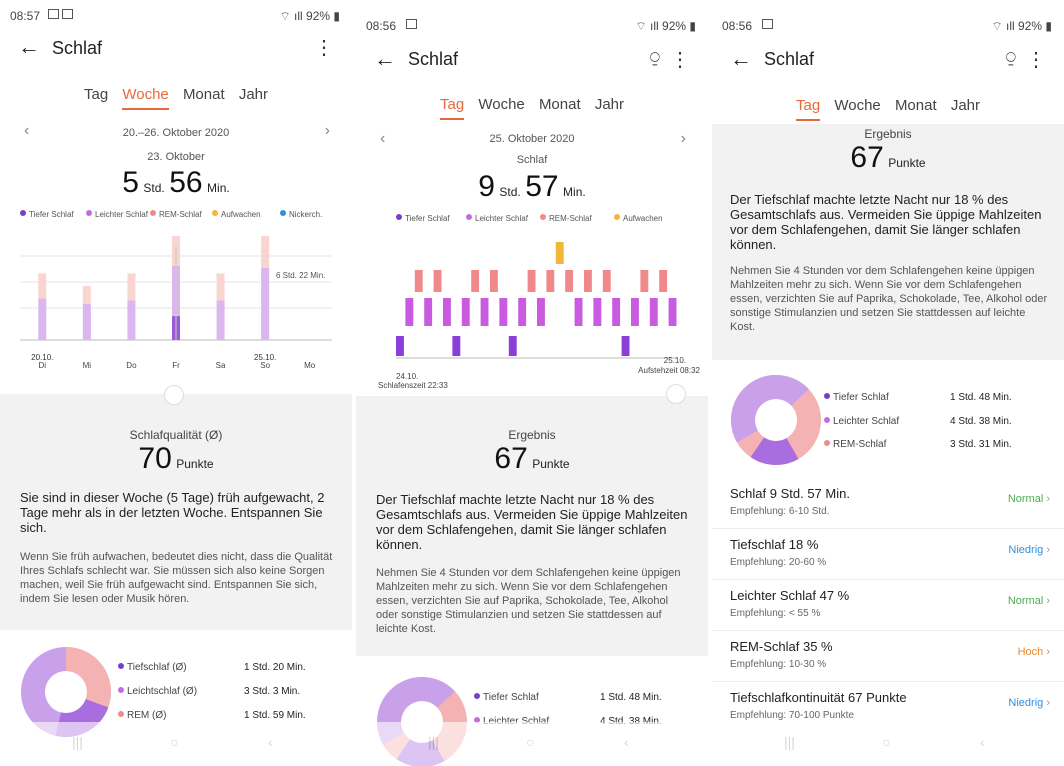 The image size is (1064, 766). I want to click on sleep-duration: 5 Std. 56 Min., so click(176, 183).